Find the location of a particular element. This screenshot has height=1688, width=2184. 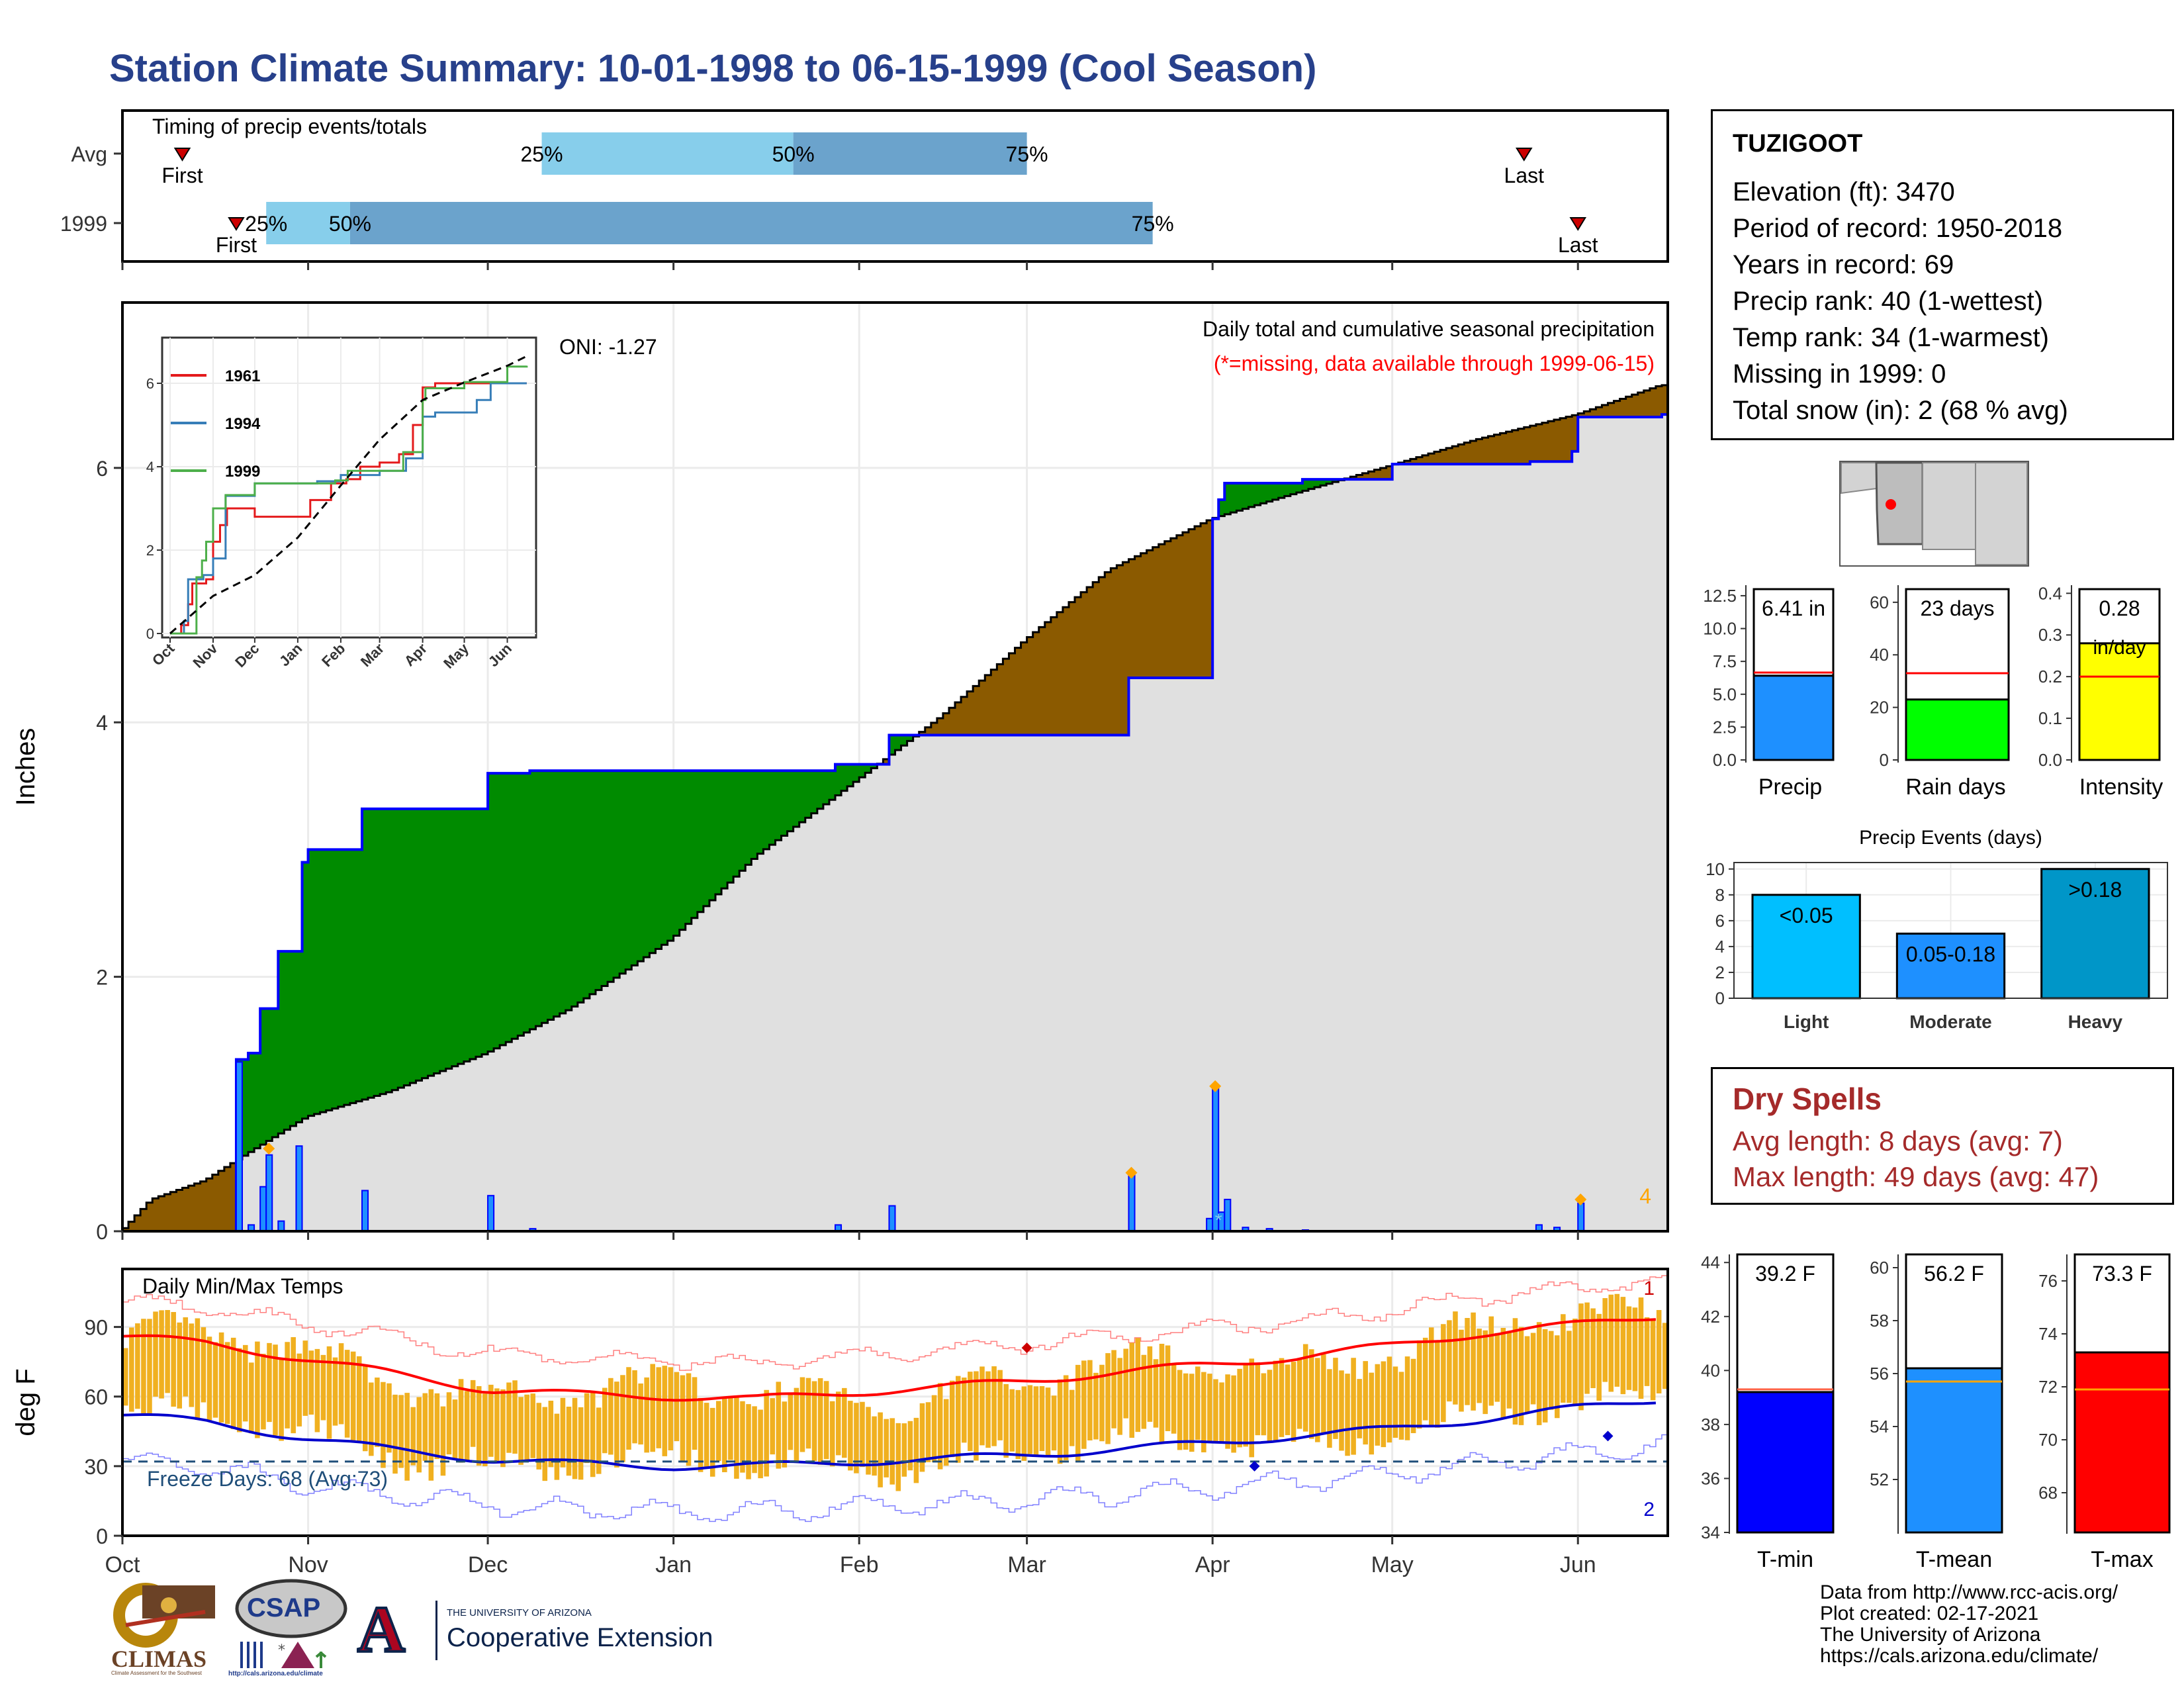

temp-record-high-marker is located at coordinates (1026, 1348).